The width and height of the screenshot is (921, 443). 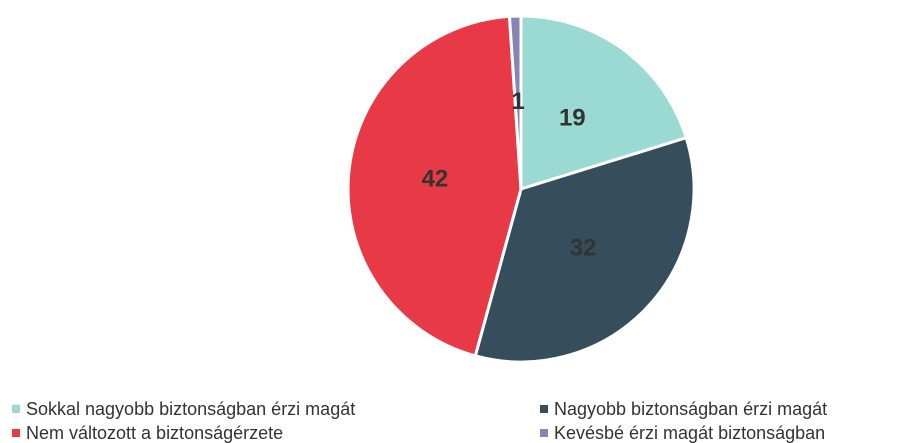 I want to click on legend-label: Nagyobb biztonságban érzi magát, so click(x=690, y=409).